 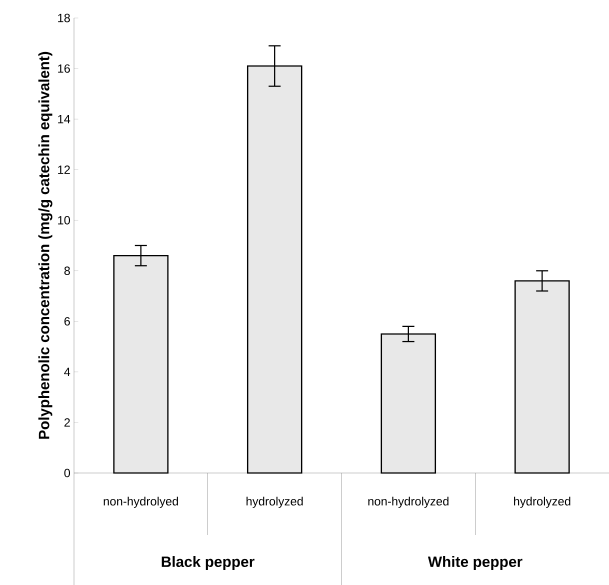 I want to click on text: Black pepper, so click(x=208, y=563).